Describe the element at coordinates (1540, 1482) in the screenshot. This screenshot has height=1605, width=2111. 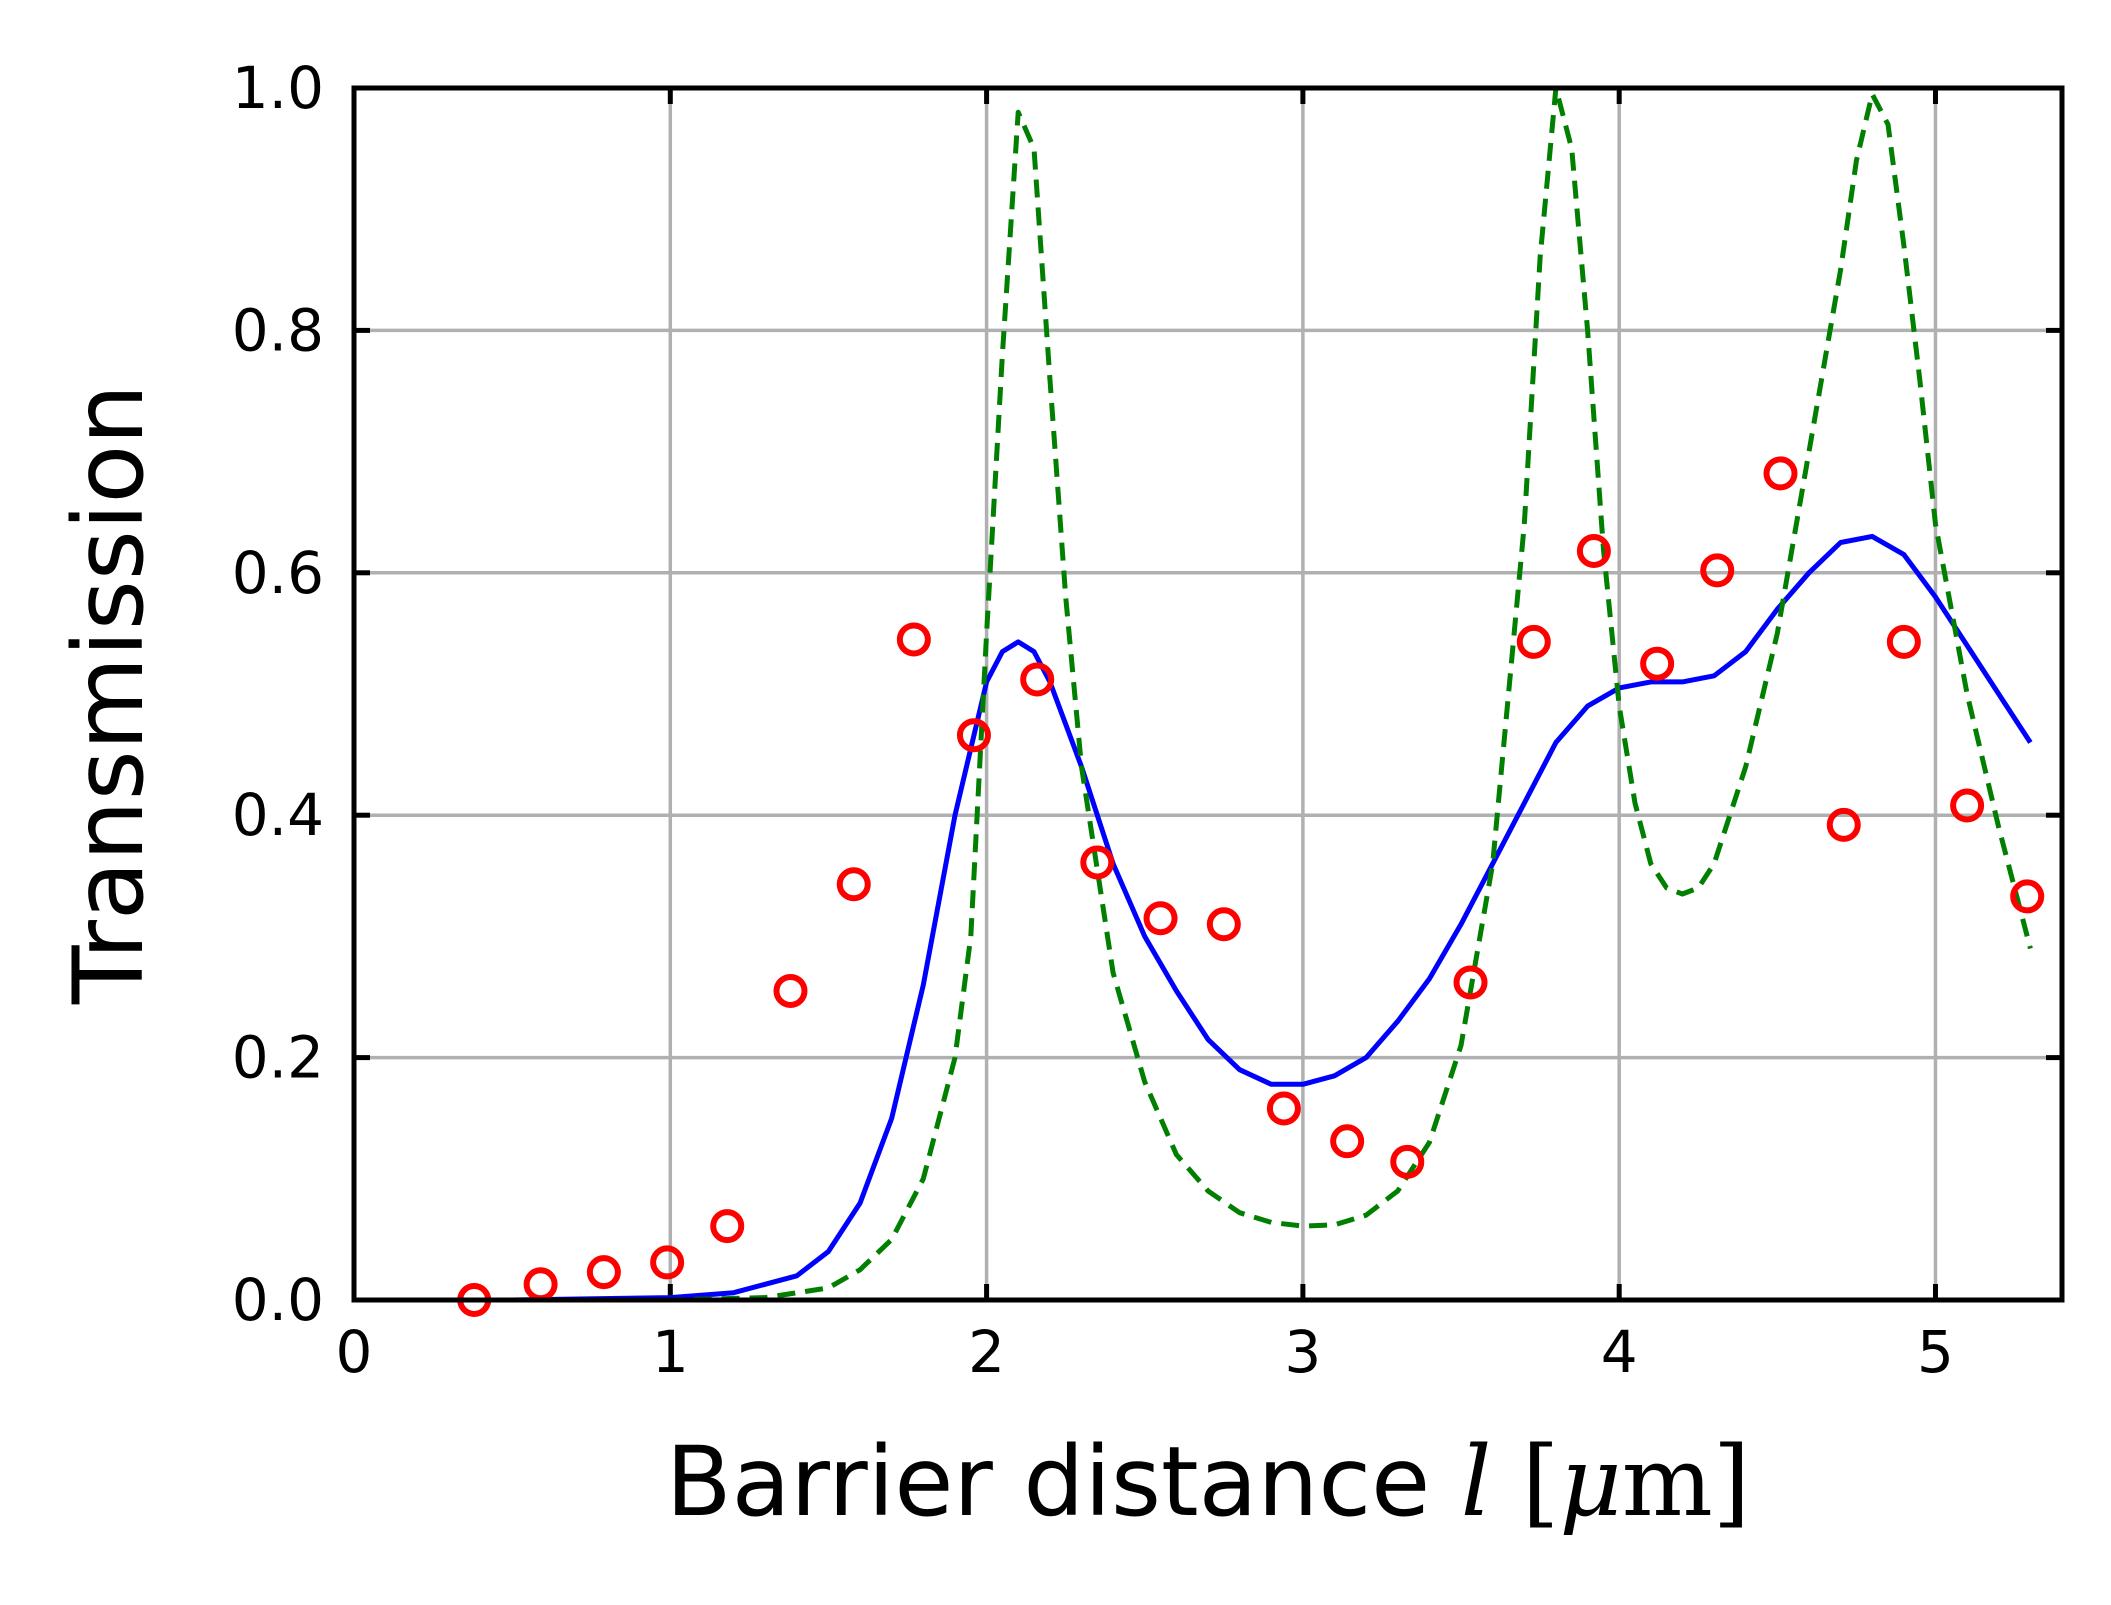
I see `x-axis-unit-open: [` at that location.